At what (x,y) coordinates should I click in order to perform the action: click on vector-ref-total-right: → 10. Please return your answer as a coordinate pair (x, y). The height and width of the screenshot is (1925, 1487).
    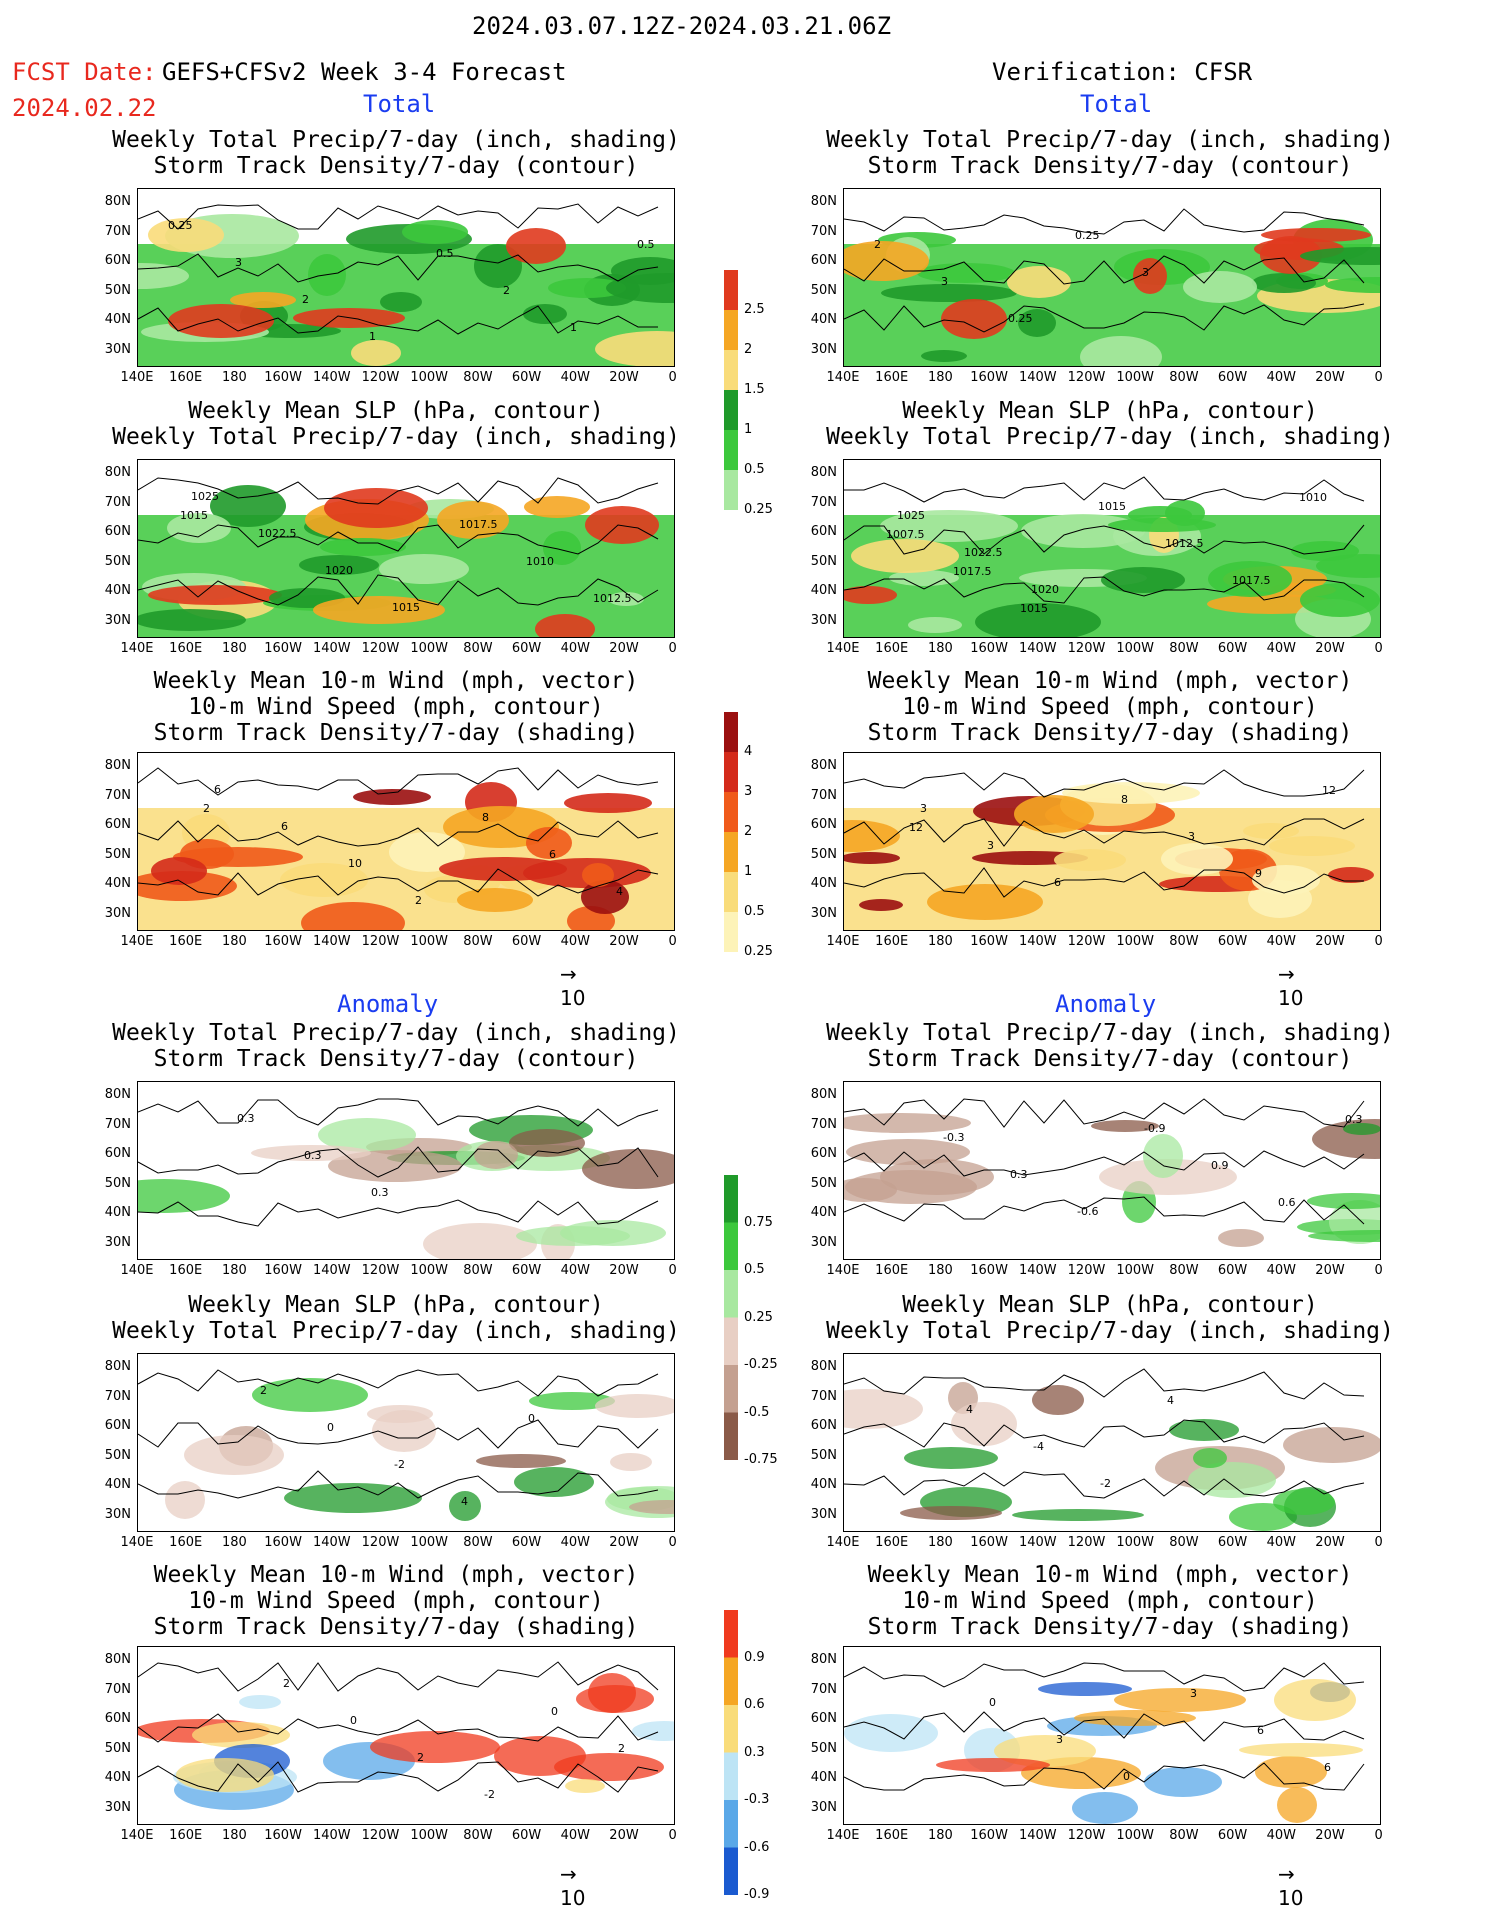
    Looking at the image, I should click on (1291, 986).